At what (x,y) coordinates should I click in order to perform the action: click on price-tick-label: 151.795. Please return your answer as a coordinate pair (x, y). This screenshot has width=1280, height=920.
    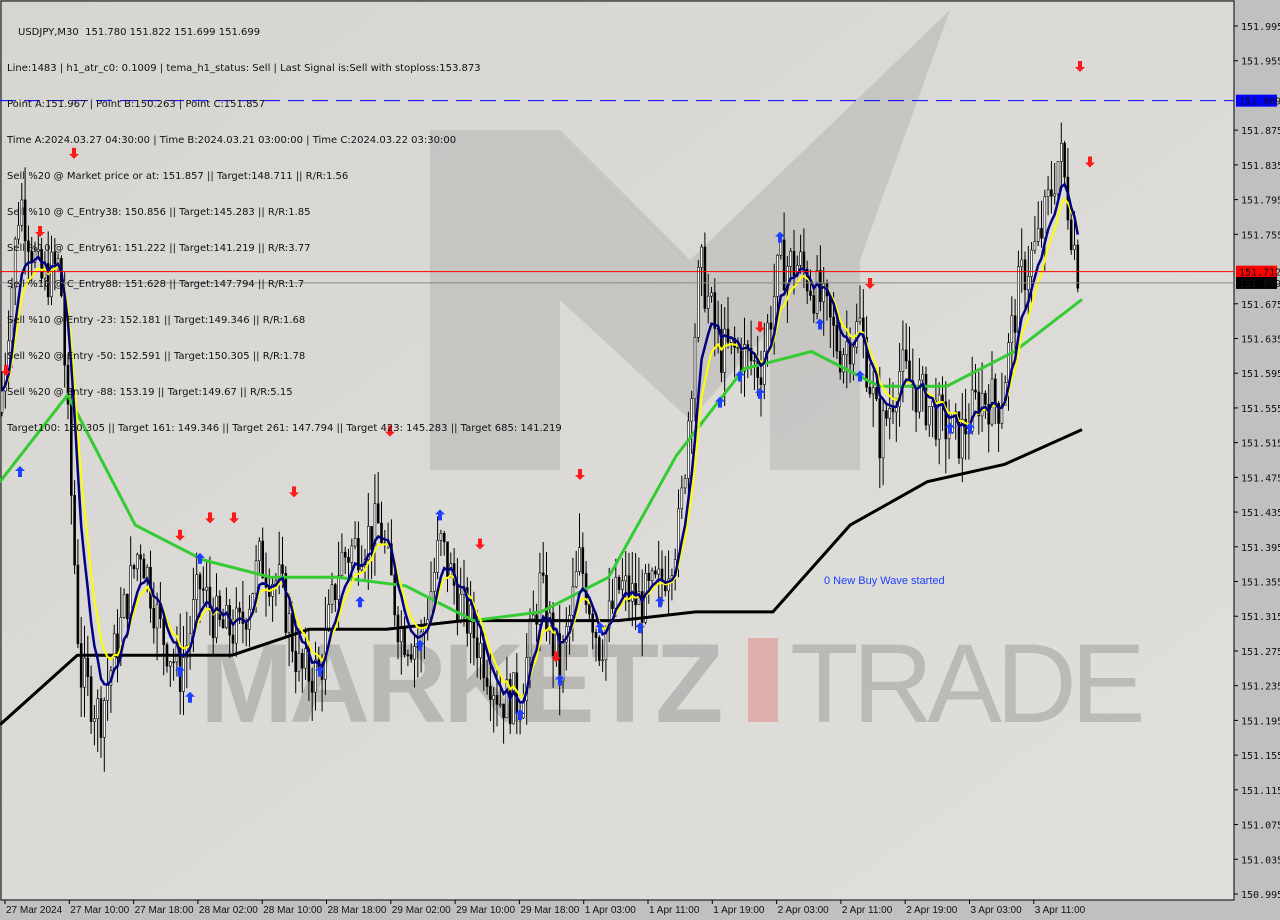
    Looking at the image, I should click on (1260, 201).